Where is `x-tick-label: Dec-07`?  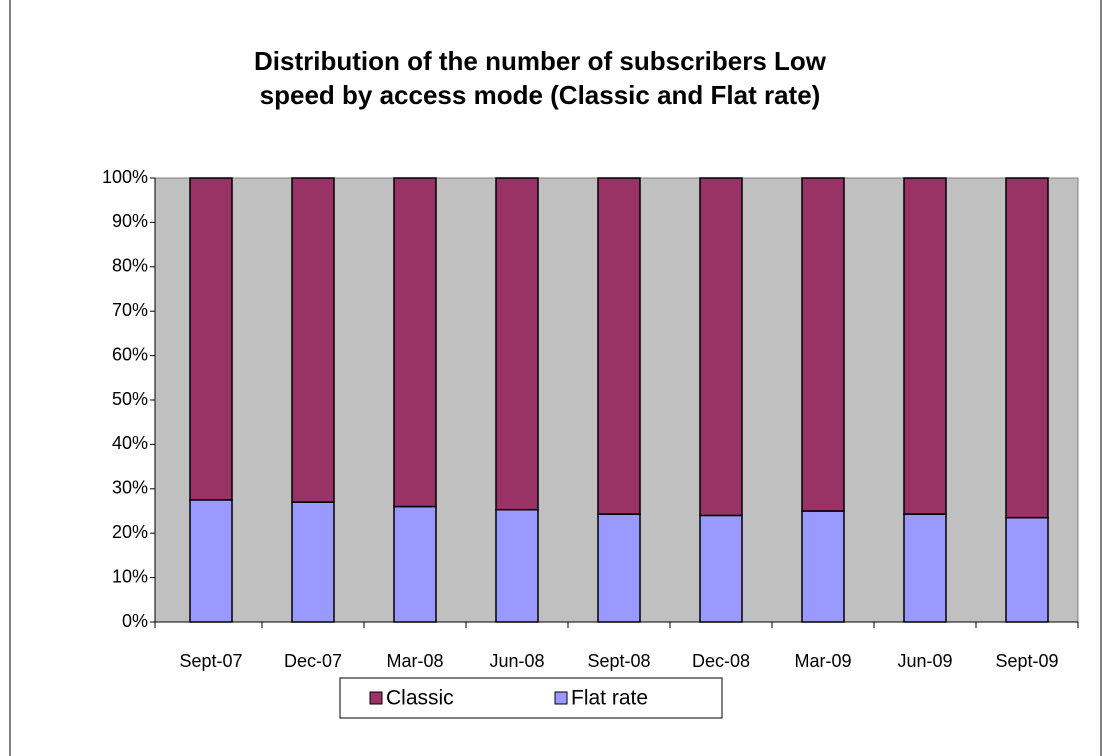
x-tick-label: Dec-07 is located at coordinates (313, 661).